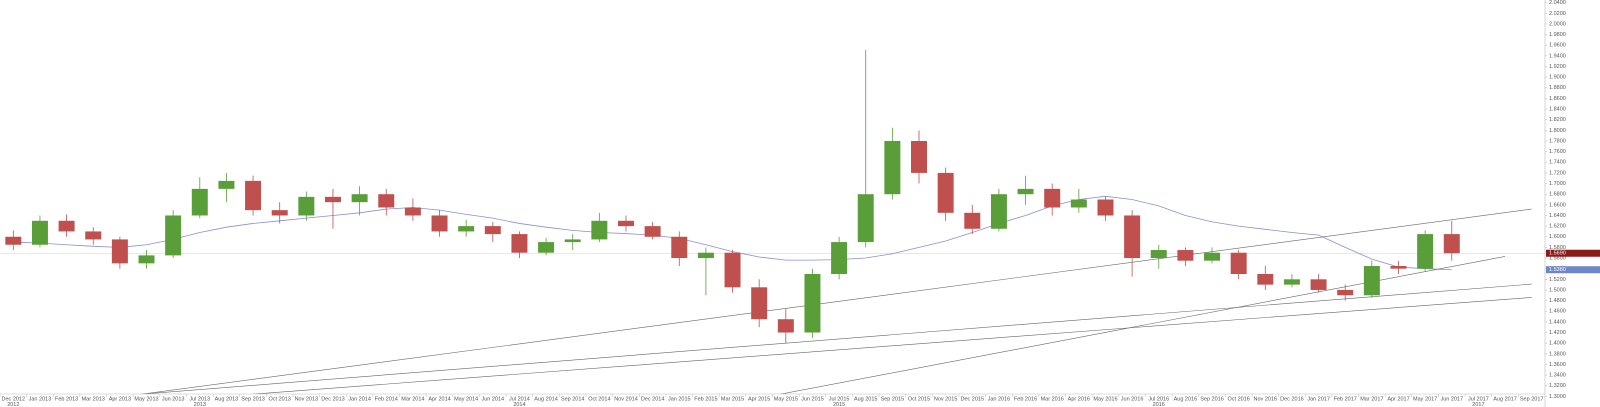 This screenshot has width=1600, height=407. What do you see at coordinates (1557, 301) in the screenshot?
I see `y-tick-label: 1.4800` at bounding box center [1557, 301].